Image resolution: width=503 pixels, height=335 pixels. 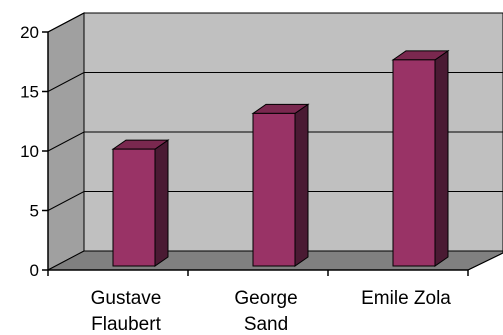 I want to click on y-tick-label: 20, so click(x=29, y=32).